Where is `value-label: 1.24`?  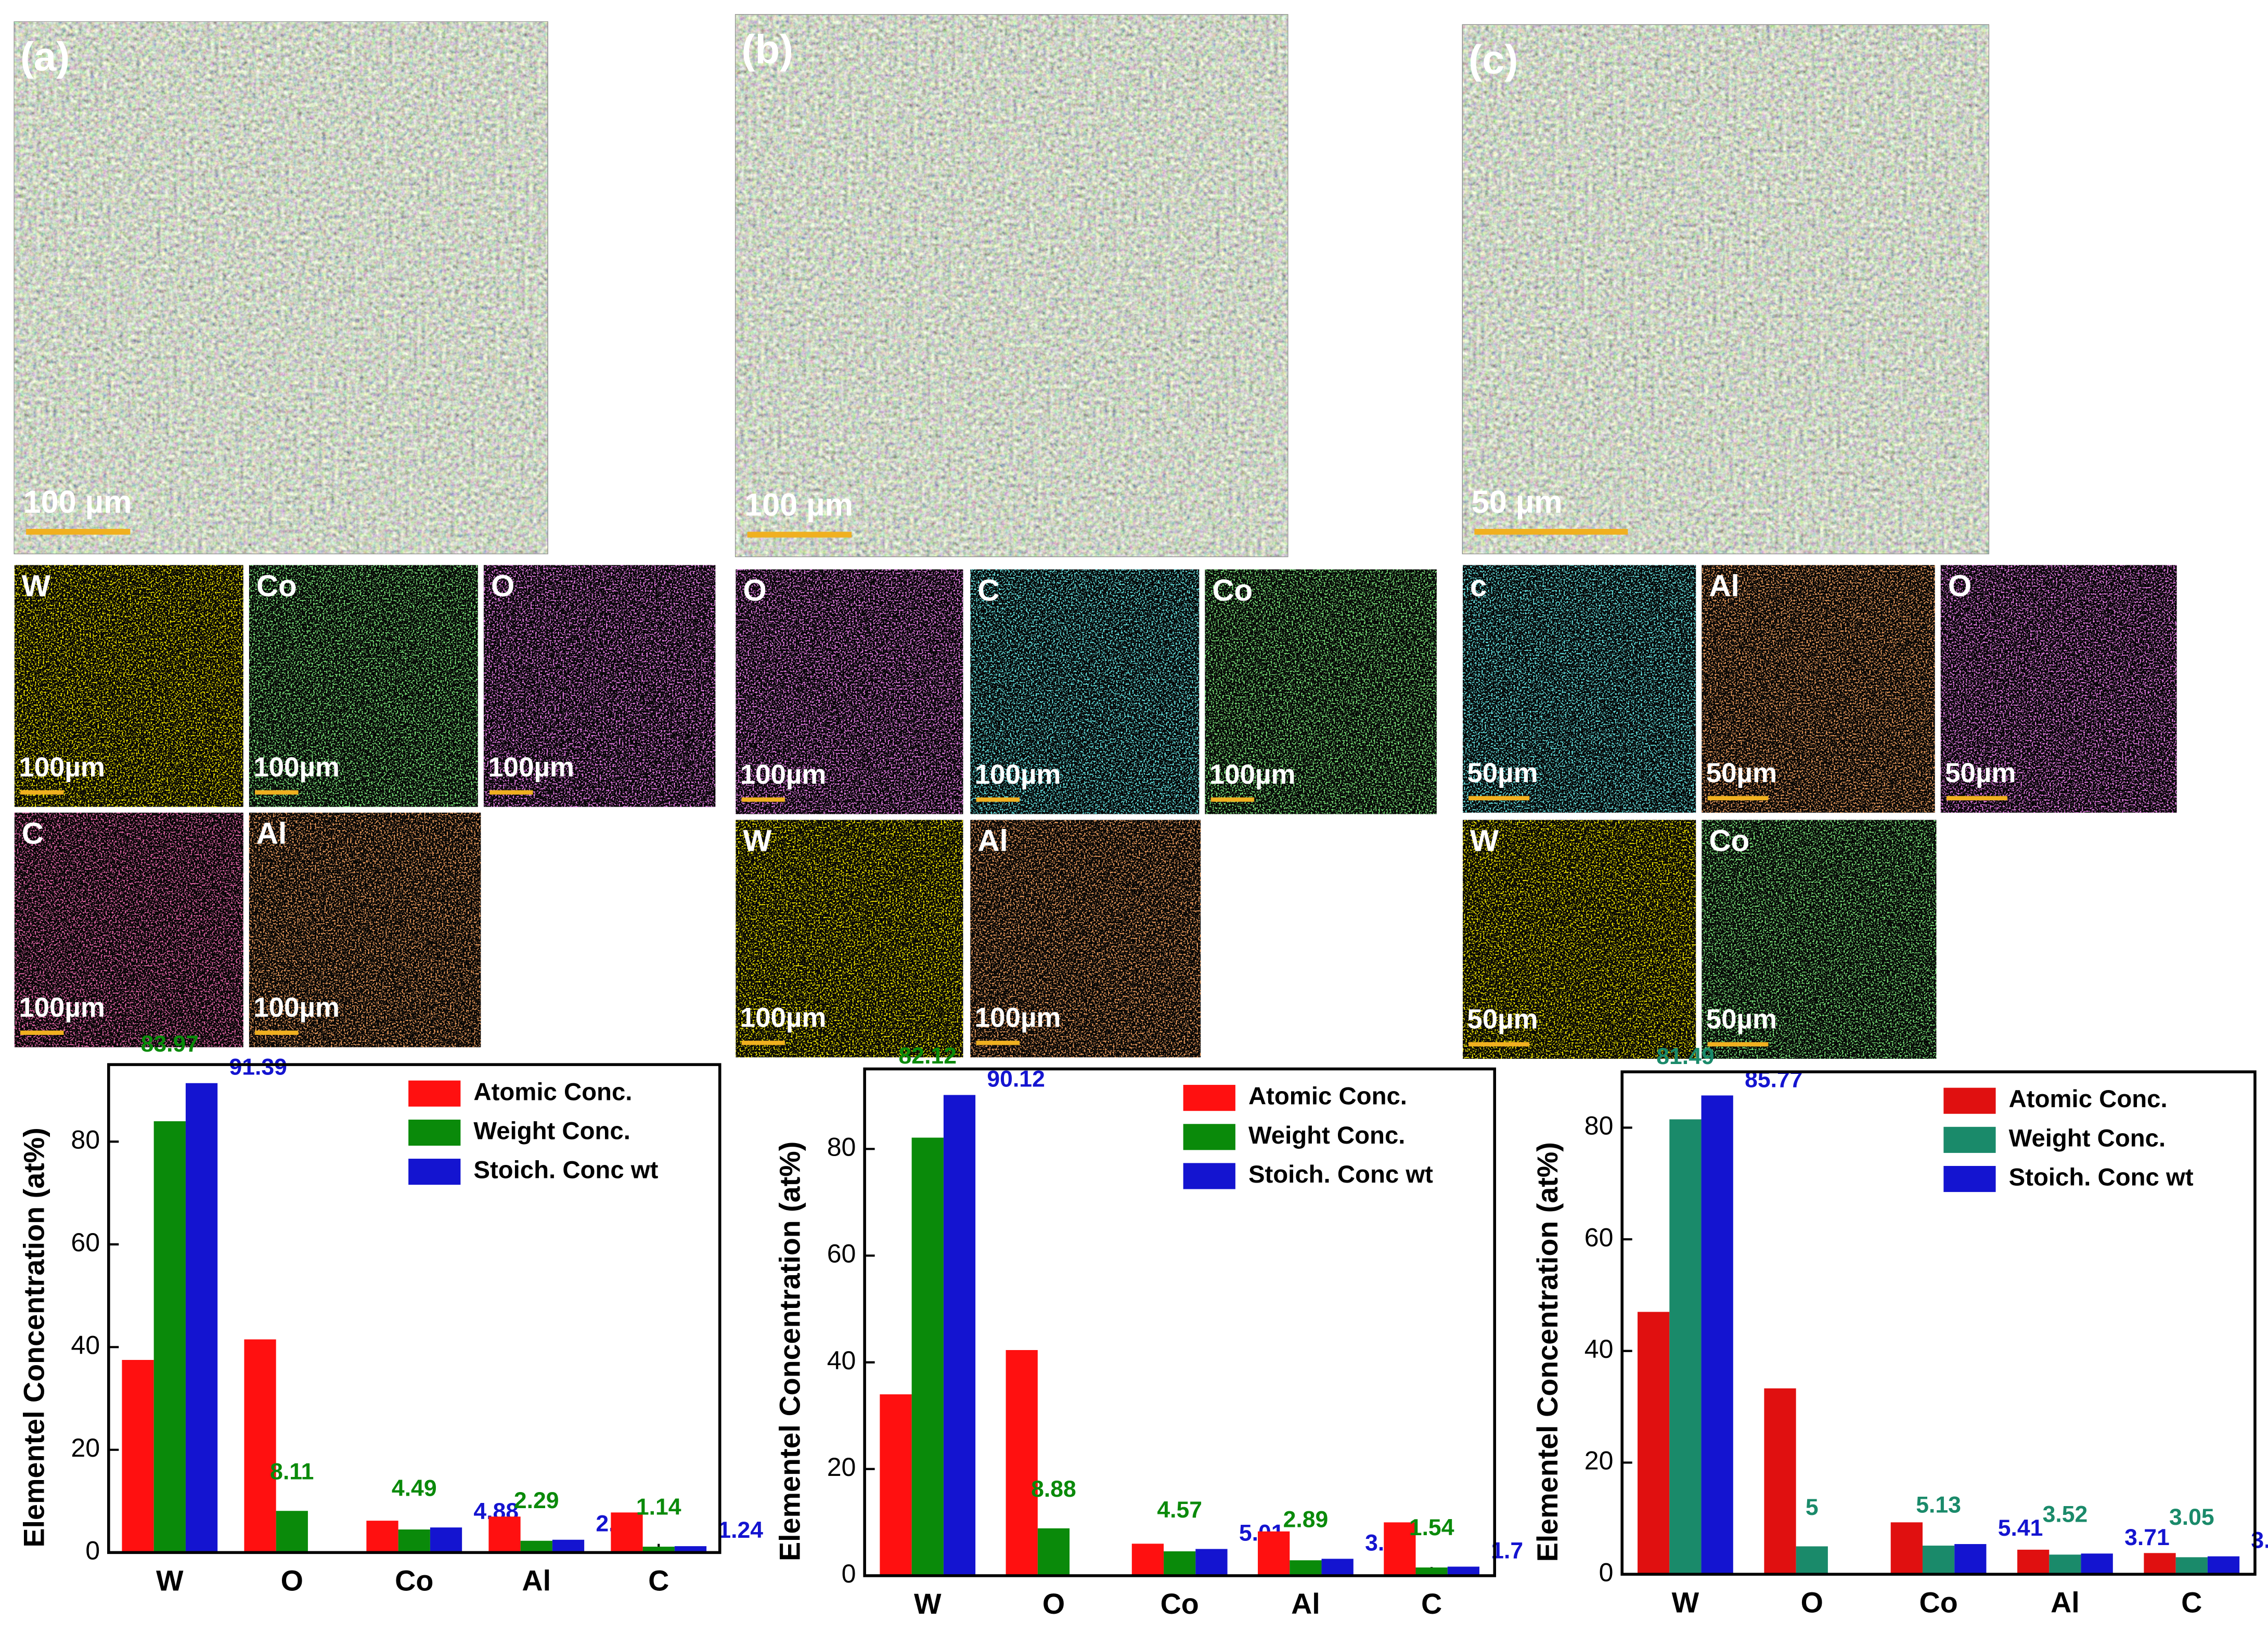
value-label: 1.24 is located at coordinates (740, 1530).